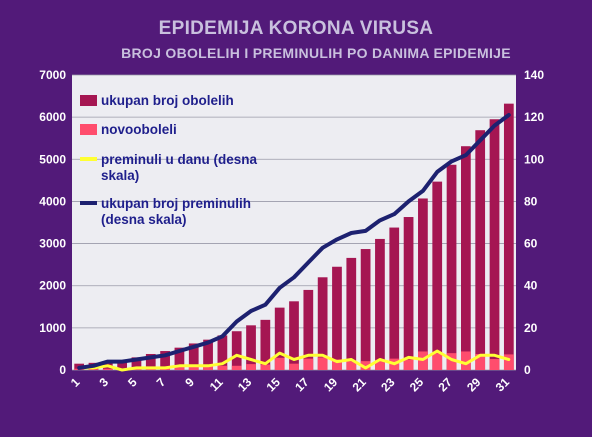  I want to click on y-left-tick-label: 2000, so click(52, 286).